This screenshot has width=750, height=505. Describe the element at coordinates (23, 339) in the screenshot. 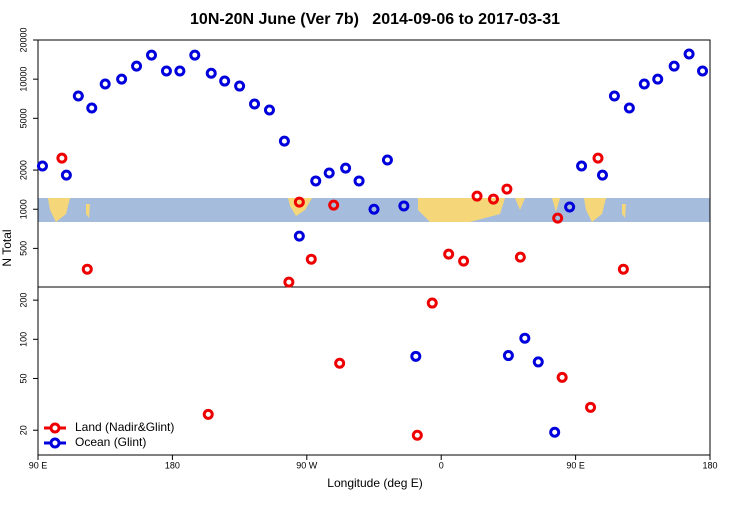

I see `y-tick-label: 100` at that location.